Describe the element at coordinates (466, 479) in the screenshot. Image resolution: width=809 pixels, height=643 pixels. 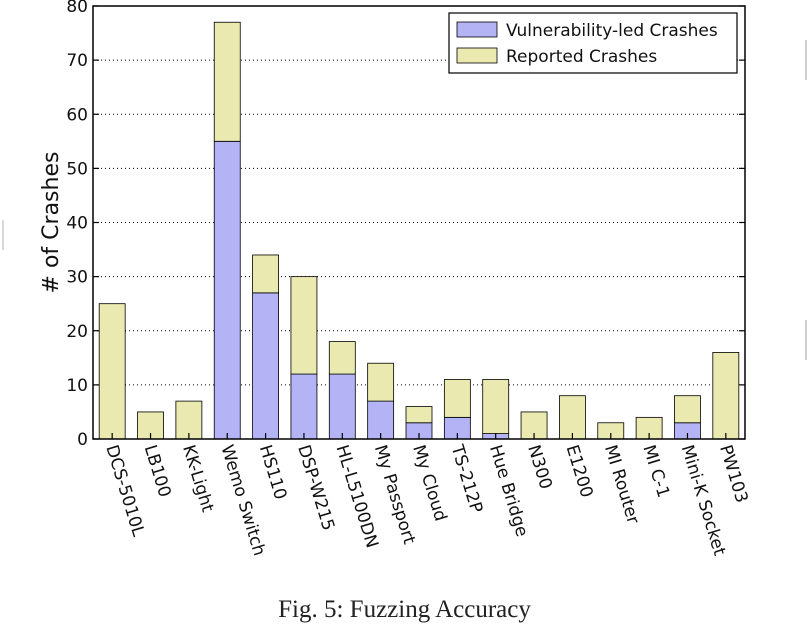
I see `x-tick-label: TS-212P` at that location.